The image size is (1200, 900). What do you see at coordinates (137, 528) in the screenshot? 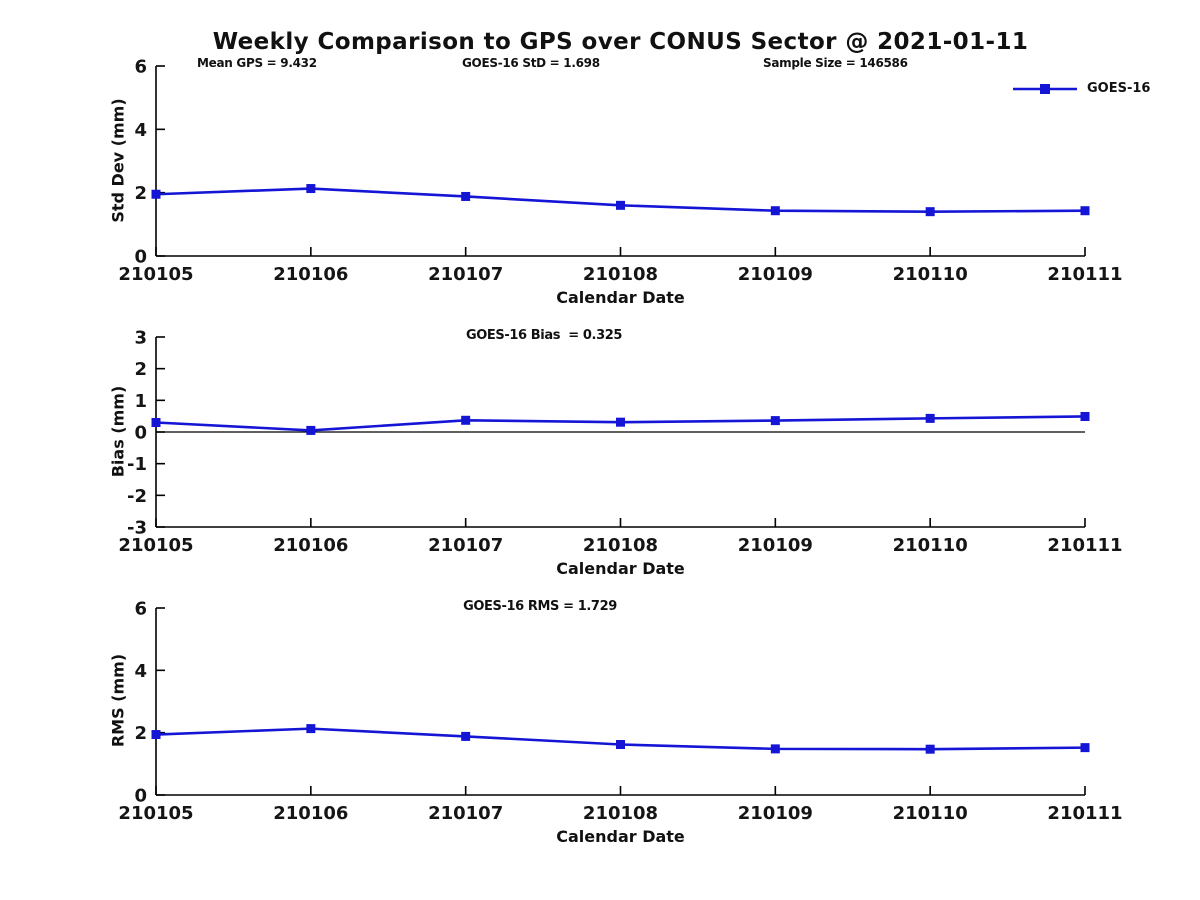
I see `y-tick-label: -3` at bounding box center [137, 528].